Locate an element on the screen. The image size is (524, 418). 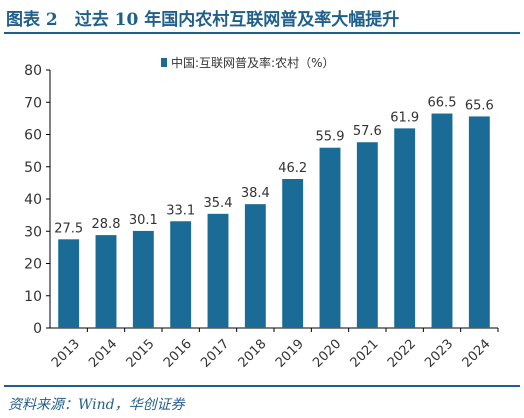
data-label: 65.6 is located at coordinates (479, 105).